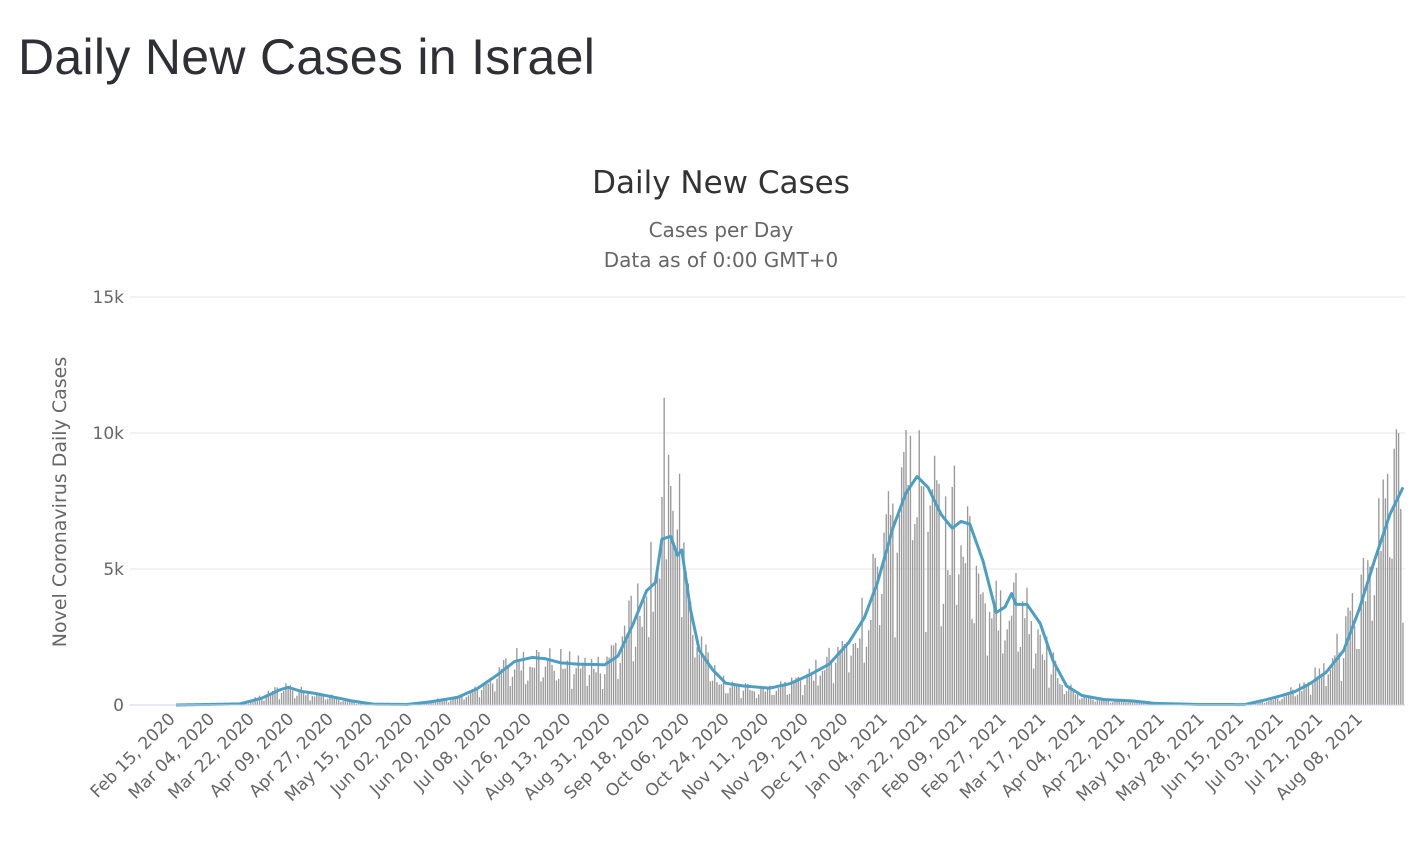 Image resolution: width=1420 pixels, height=854 pixels. What do you see at coordinates (109, 502) in the screenshot?
I see `y-axis-ticks: 0 5k 10k 15k` at bounding box center [109, 502].